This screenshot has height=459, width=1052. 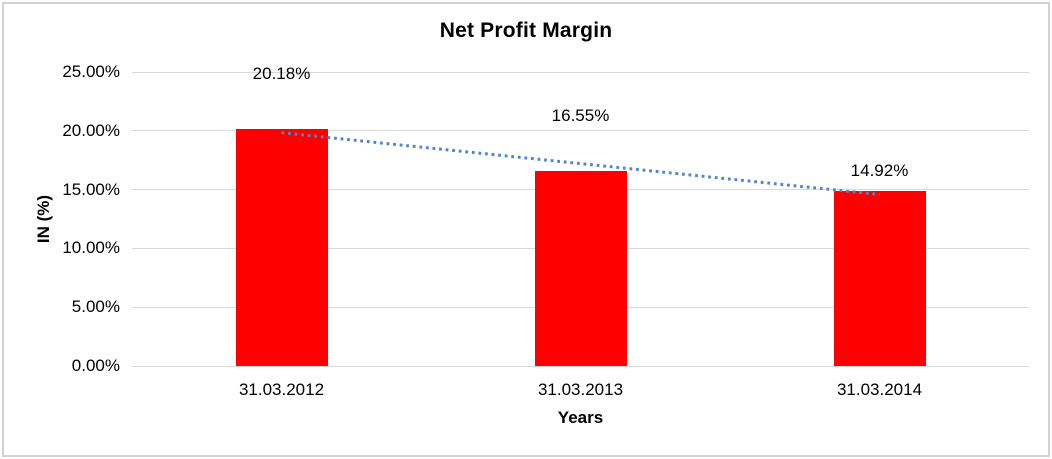 What do you see at coordinates (580, 389) in the screenshot?
I see `x-tick-label: 31.03.2013` at bounding box center [580, 389].